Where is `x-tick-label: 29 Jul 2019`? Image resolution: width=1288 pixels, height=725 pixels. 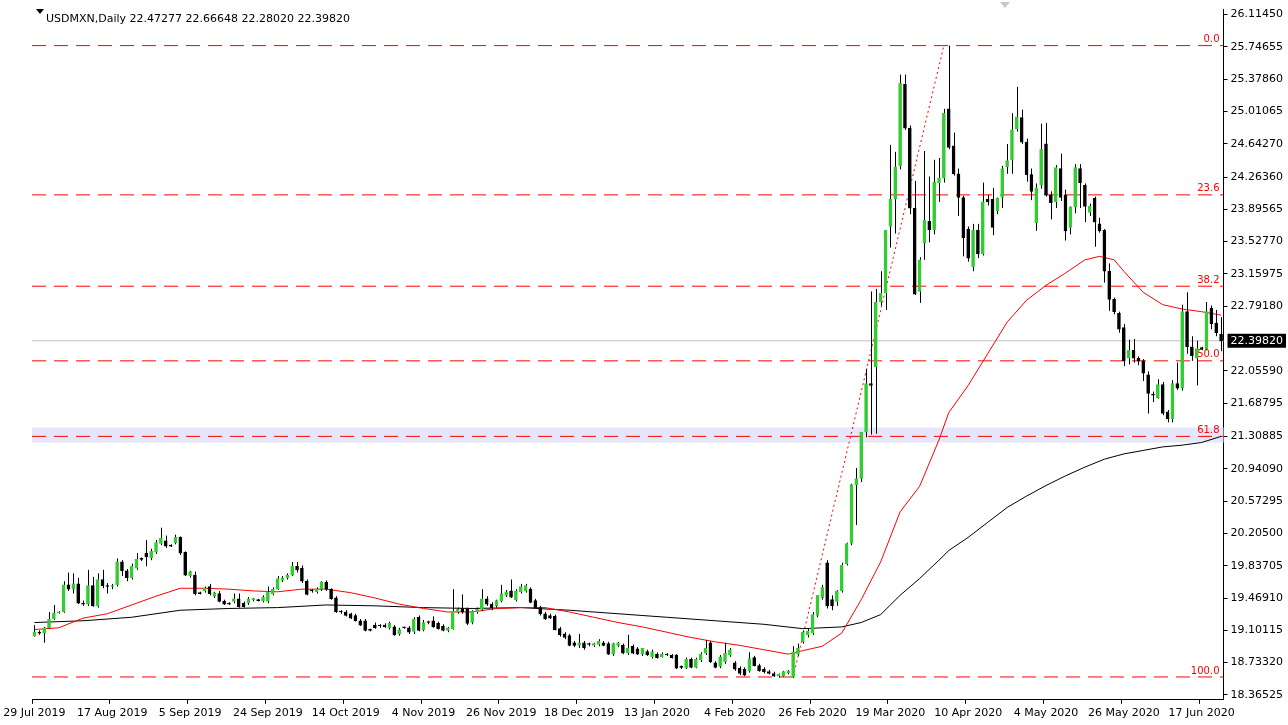 x-tick-label: 29 Jul 2019 is located at coordinates (34, 713).